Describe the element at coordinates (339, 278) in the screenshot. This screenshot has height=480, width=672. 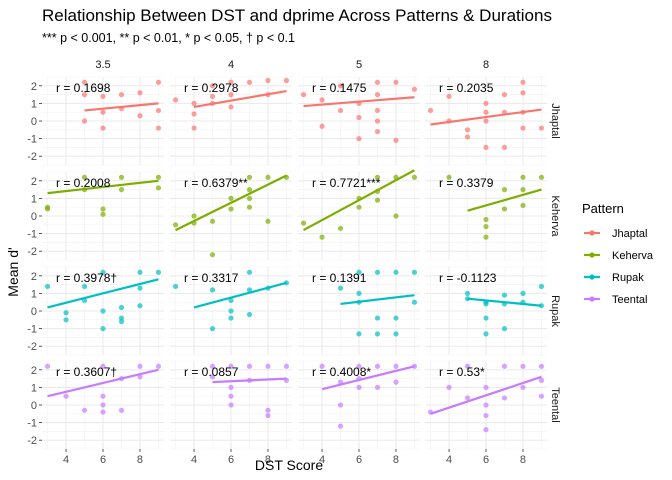
I see `correlation-label: r = 0.1391` at that location.